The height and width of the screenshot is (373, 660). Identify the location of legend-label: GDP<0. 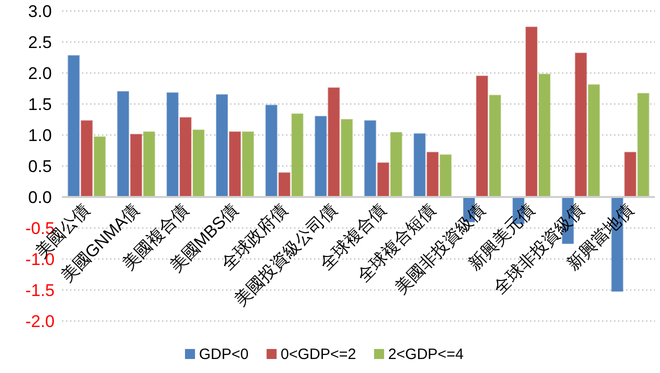
(224, 354).